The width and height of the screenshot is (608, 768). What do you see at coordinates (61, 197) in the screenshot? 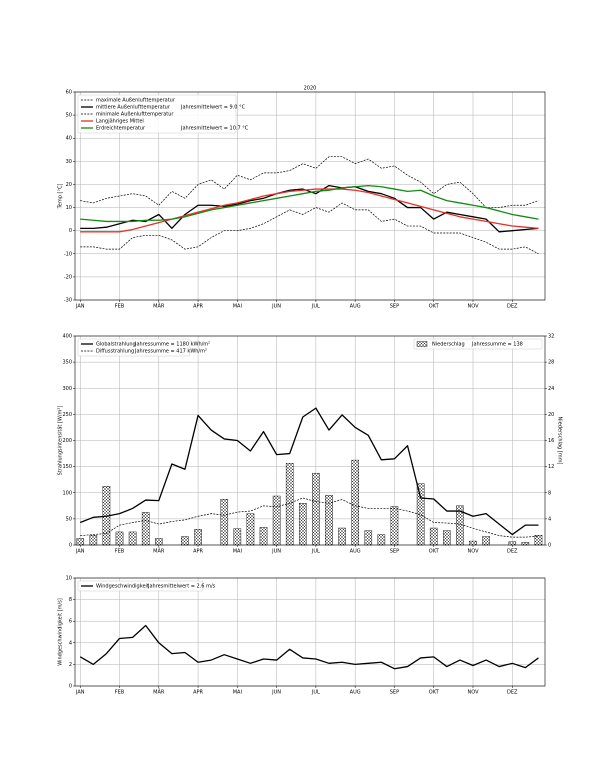
I see `y-axis-label: Temp [°C]` at bounding box center [61, 197].